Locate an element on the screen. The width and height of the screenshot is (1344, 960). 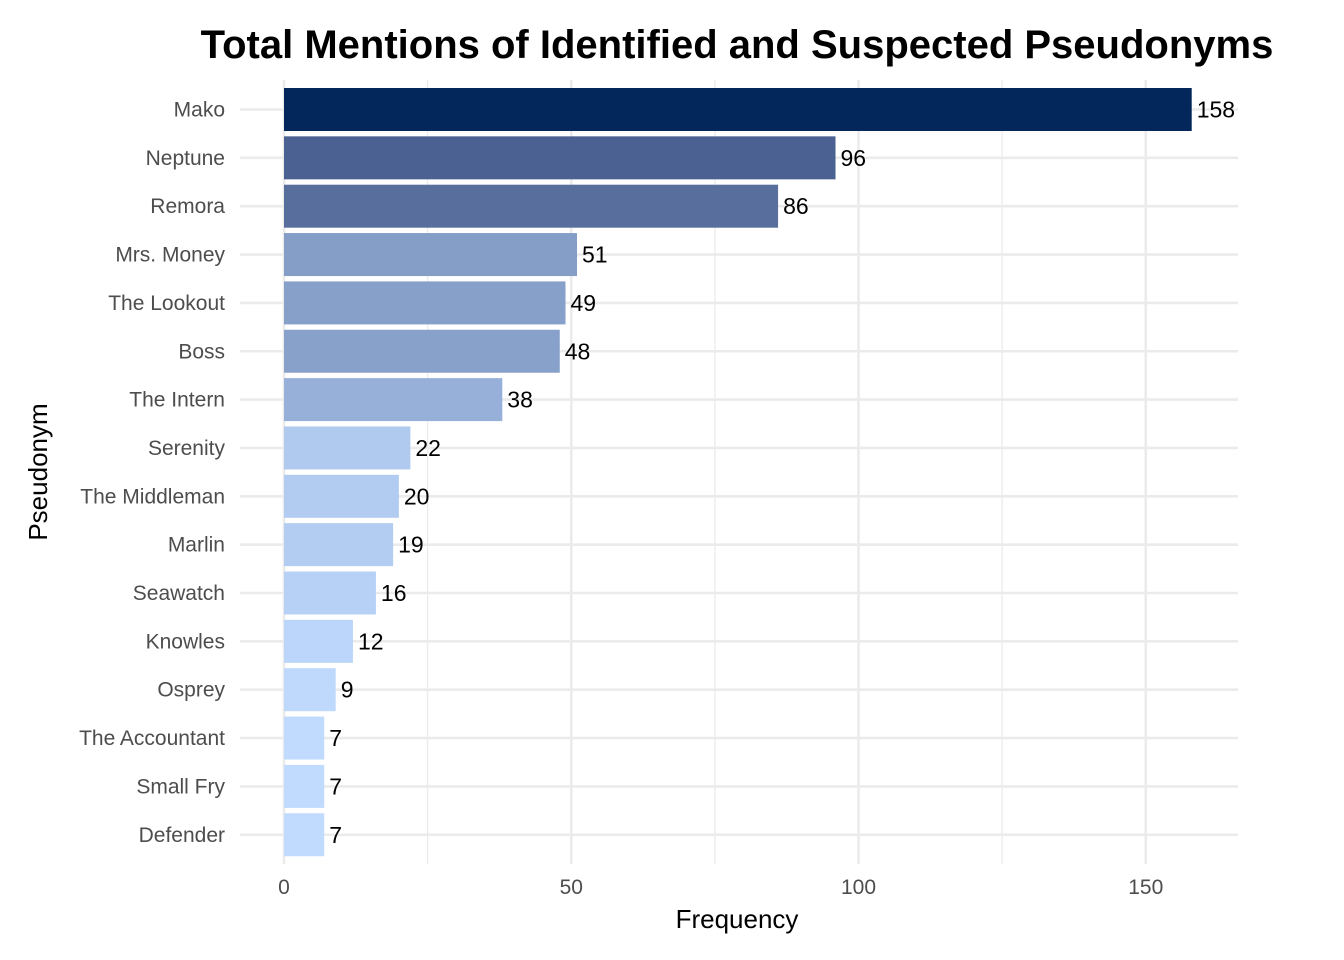
y-tick-label: Defender is located at coordinates (182, 835).